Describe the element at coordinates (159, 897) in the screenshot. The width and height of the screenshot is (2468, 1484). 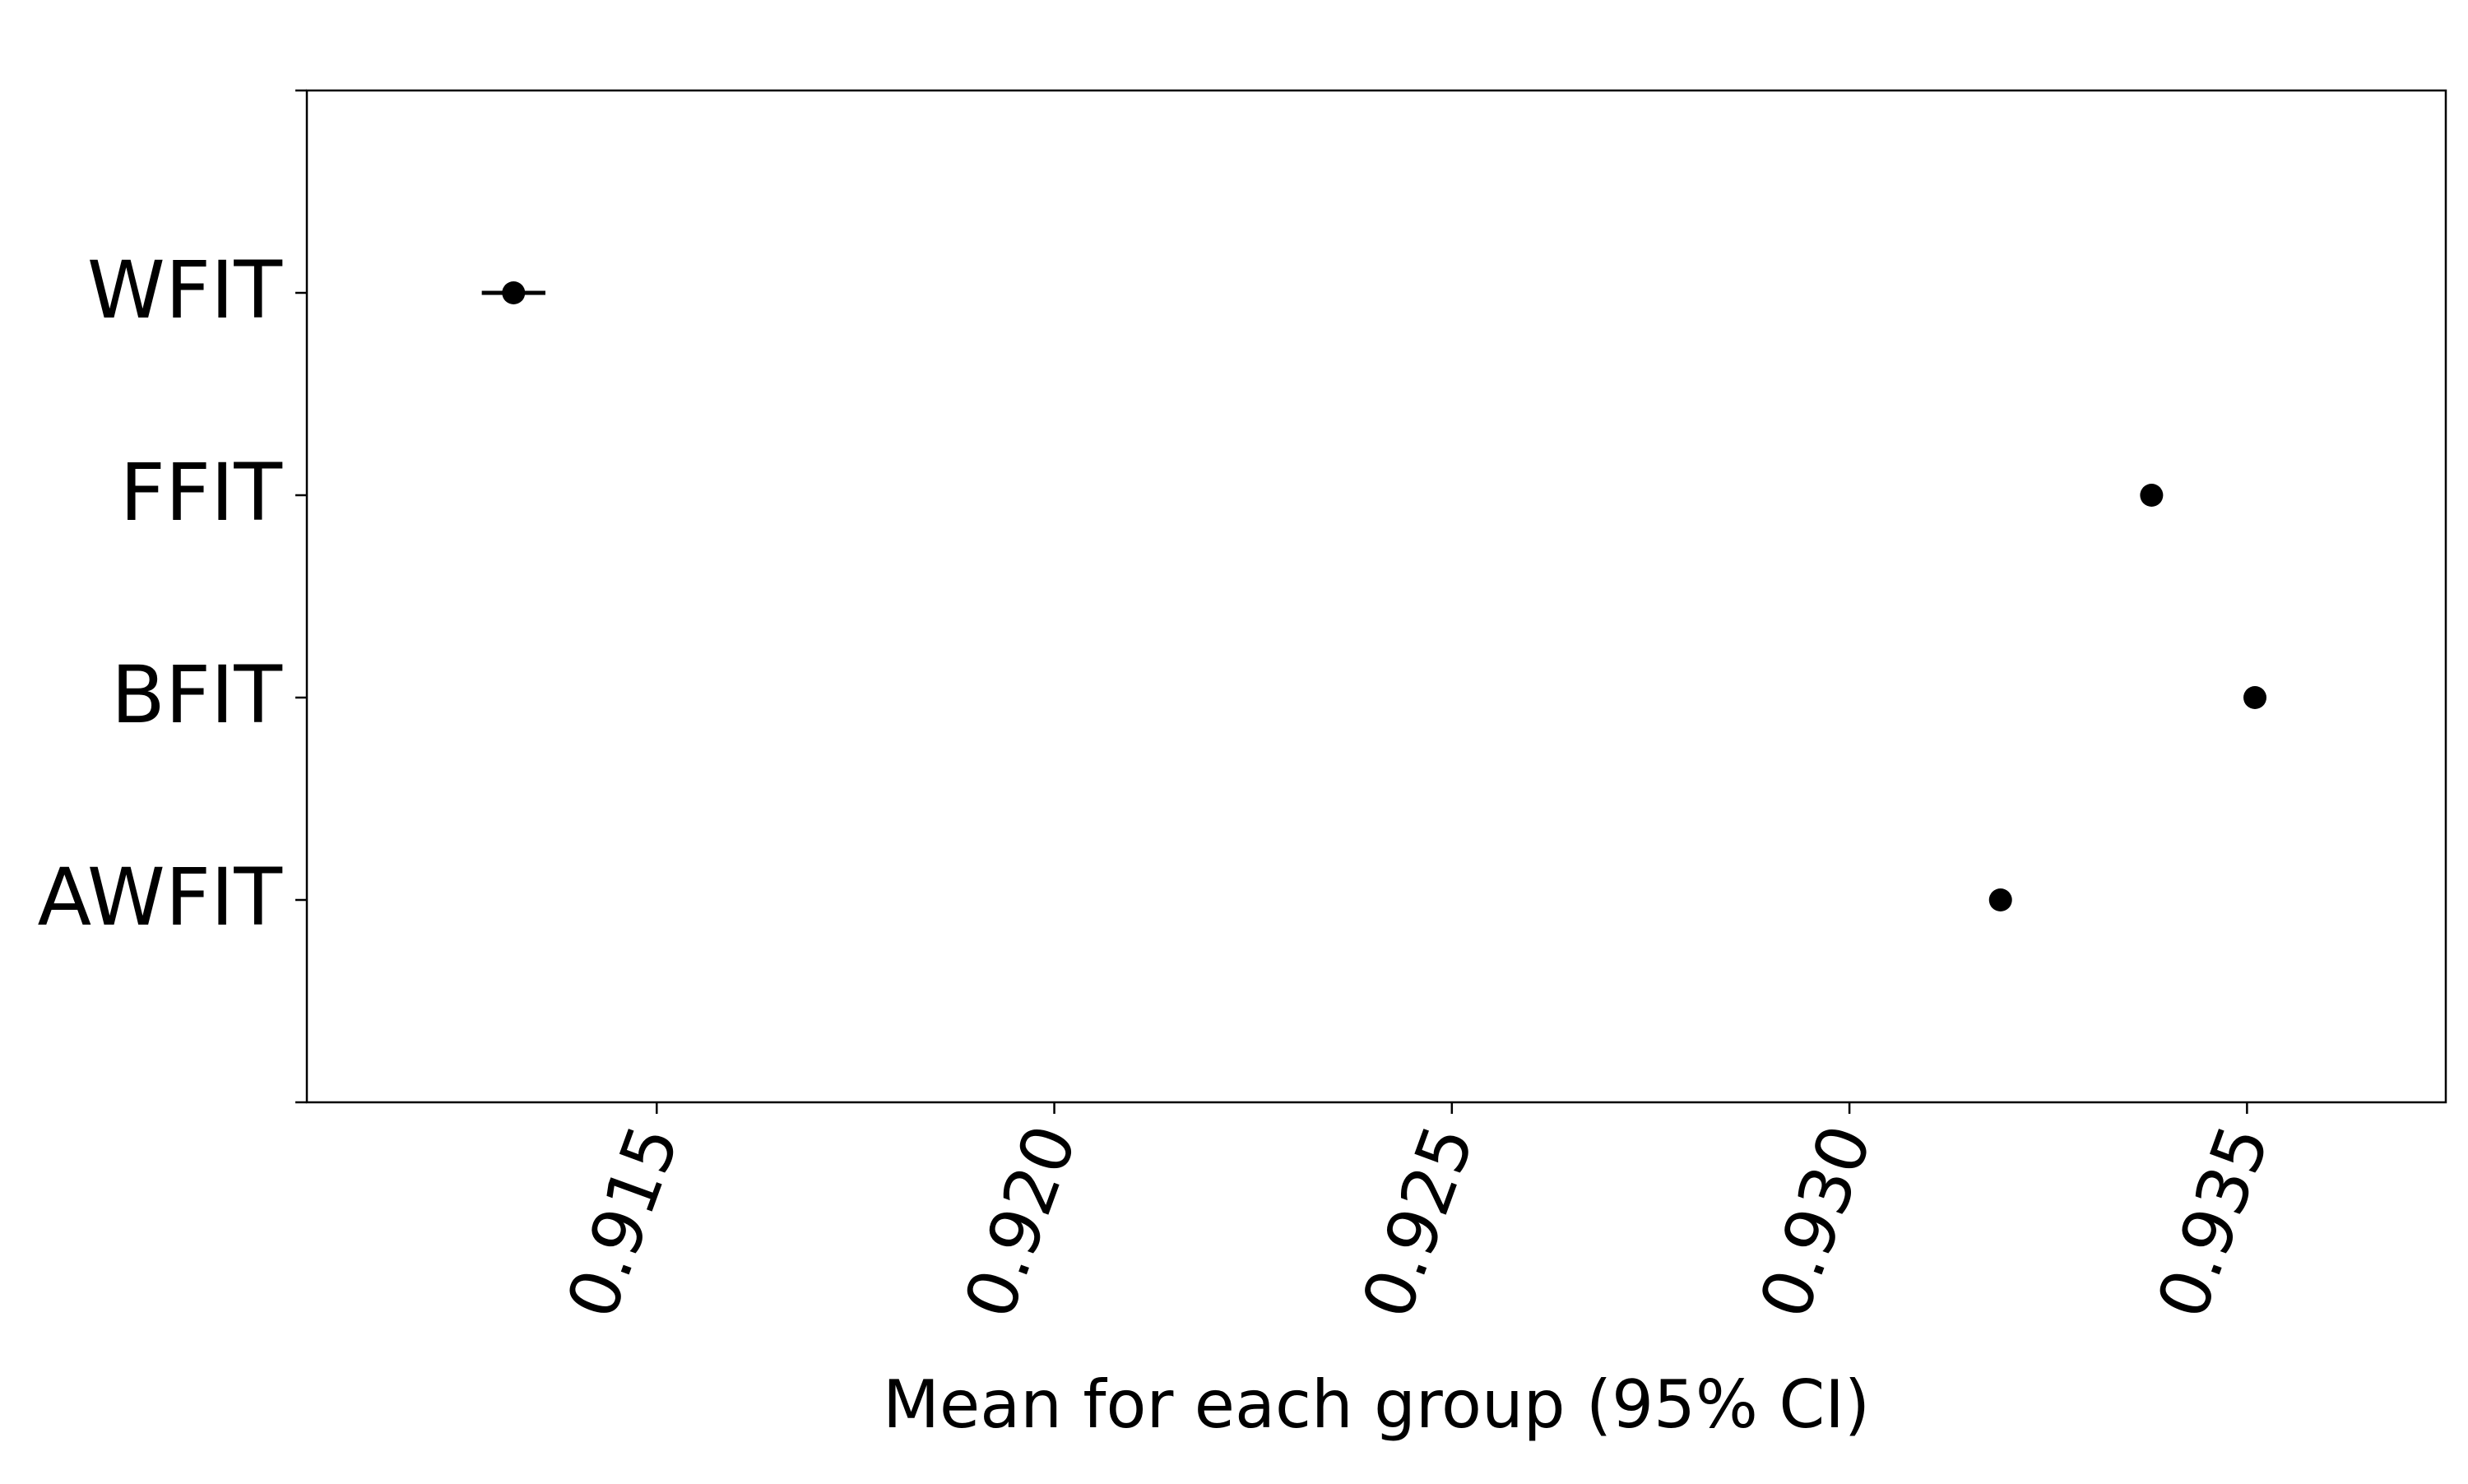
I see `y-tick-label: AWFIT` at that location.